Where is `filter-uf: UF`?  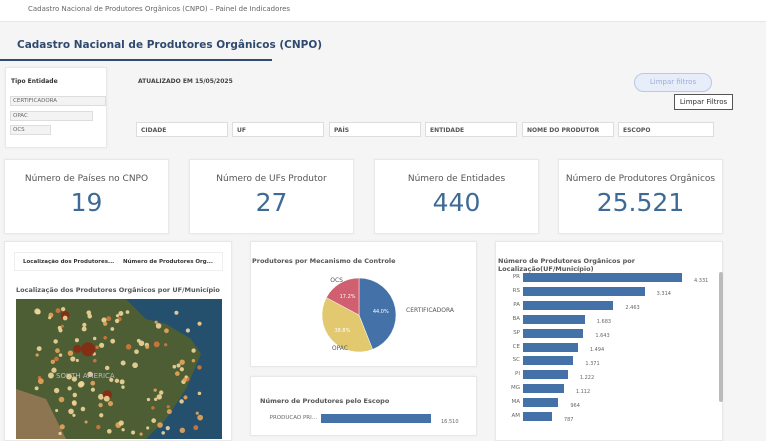 filter-uf: UF is located at coordinates (278, 129).